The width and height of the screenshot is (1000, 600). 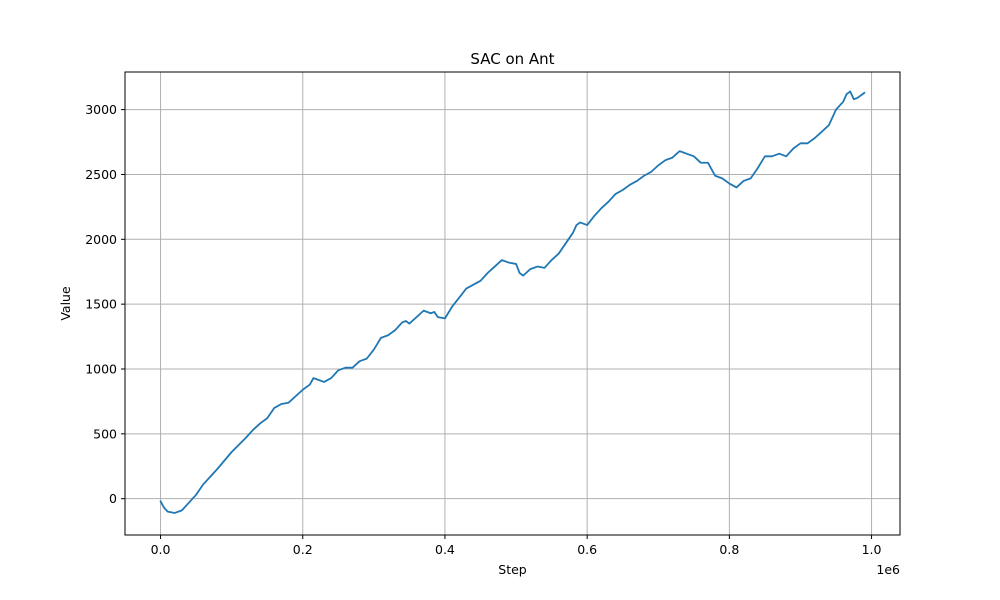 What do you see at coordinates (113, 498) in the screenshot?
I see `y-tick-label: 0` at bounding box center [113, 498].